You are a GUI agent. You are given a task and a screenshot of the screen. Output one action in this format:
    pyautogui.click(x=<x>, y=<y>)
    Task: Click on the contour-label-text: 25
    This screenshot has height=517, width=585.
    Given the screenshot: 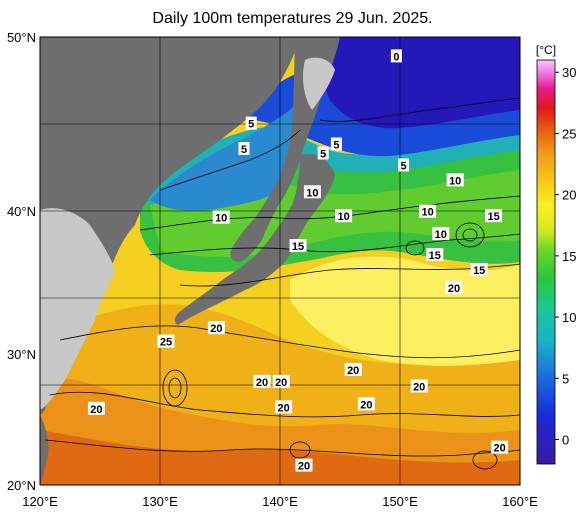 What is the action you would take?
    pyautogui.click(x=166, y=343)
    